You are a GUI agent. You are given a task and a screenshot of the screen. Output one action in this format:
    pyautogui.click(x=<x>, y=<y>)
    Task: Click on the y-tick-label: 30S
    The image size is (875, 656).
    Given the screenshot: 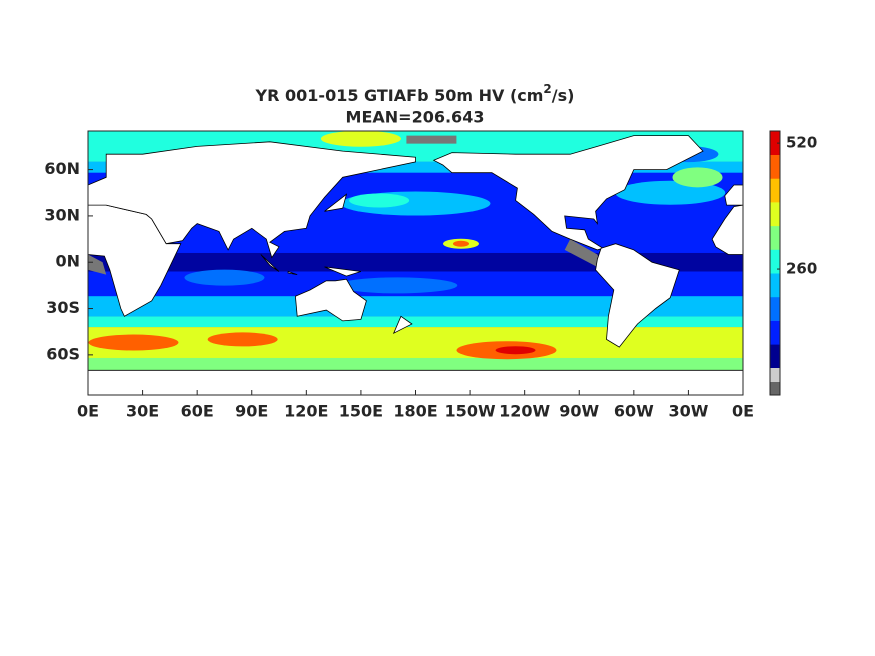 What is the action you would take?
    pyautogui.click(x=63, y=307)
    